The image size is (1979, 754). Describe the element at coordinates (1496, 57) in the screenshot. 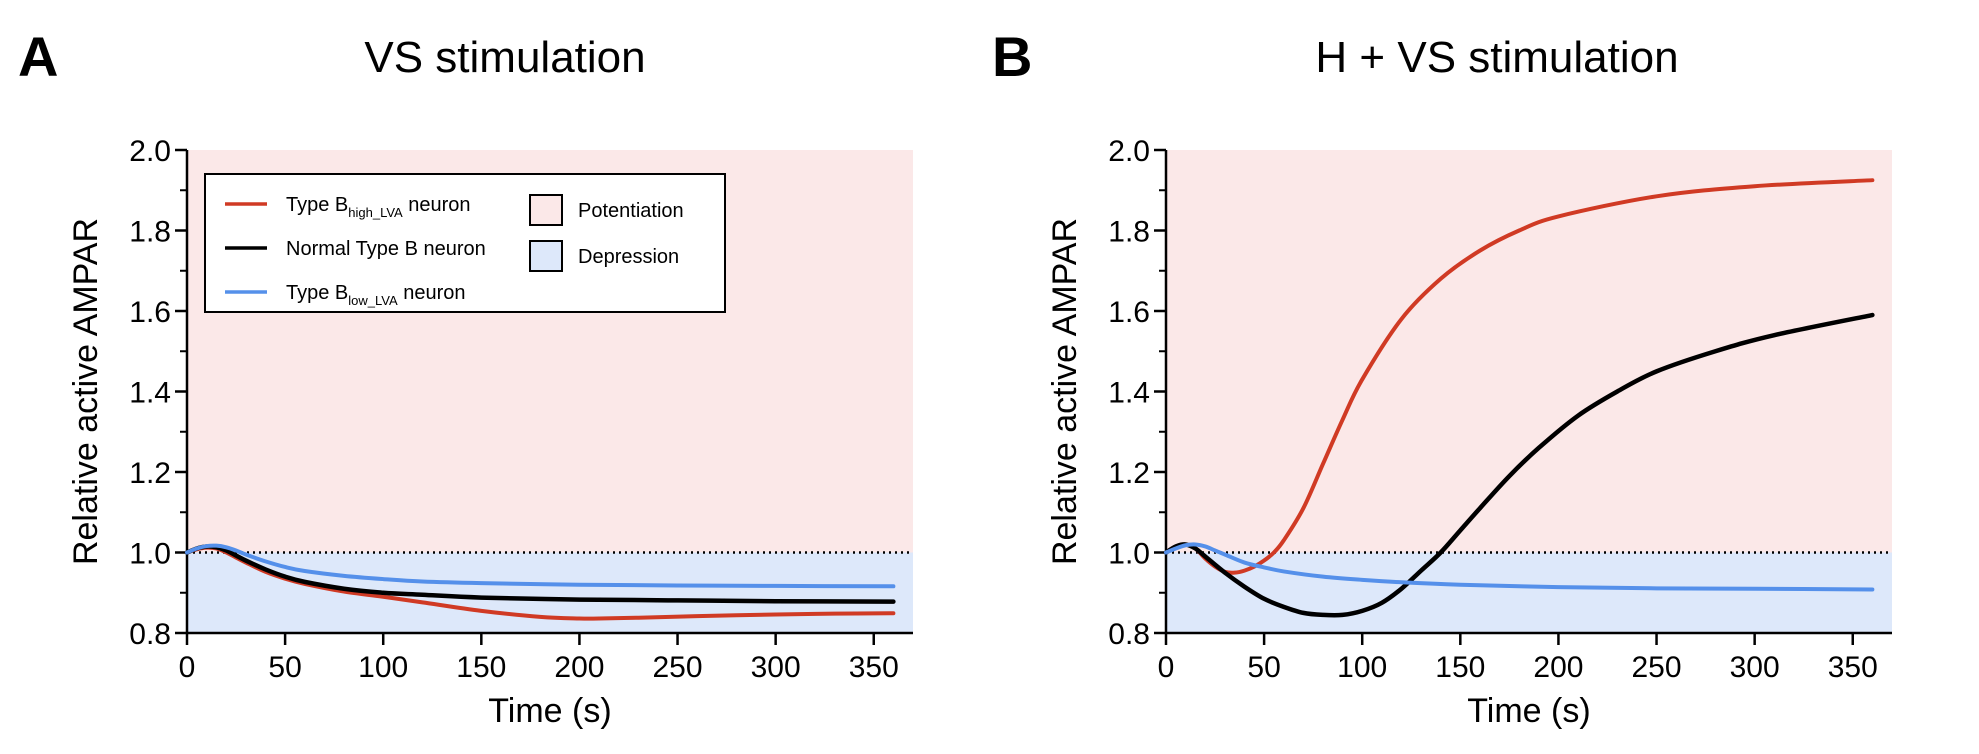

I see `panel-b-title: H + VS stimulation` at that location.